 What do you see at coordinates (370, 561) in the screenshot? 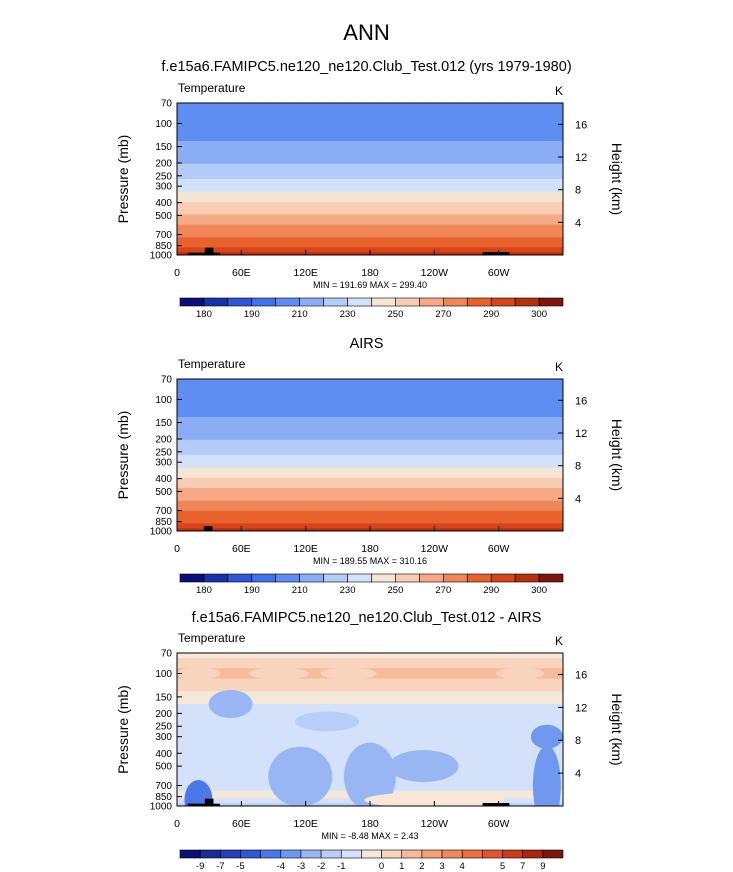
I see `stats-label: MIN = 189.55 MAX = 310.16` at bounding box center [370, 561].